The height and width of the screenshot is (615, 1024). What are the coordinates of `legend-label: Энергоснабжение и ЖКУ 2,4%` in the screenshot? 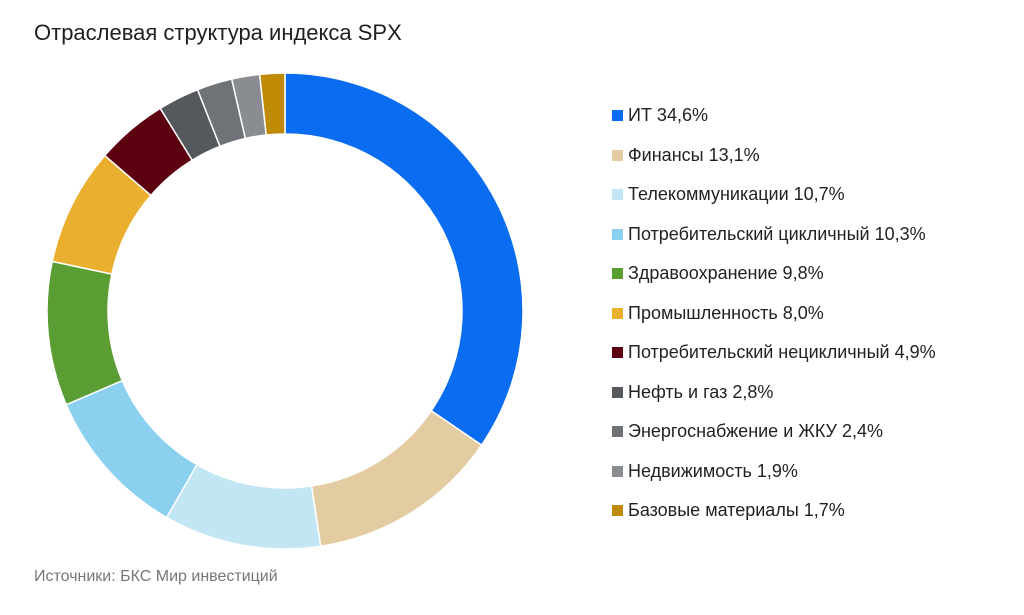 It's located at (756, 431).